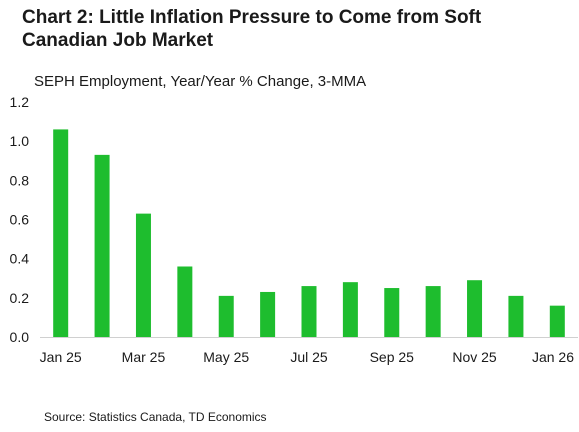 Image resolution: width=579 pixels, height=432 pixels. What do you see at coordinates (553, 357) in the screenshot?
I see `x-tick-label: Jan 26` at bounding box center [553, 357].